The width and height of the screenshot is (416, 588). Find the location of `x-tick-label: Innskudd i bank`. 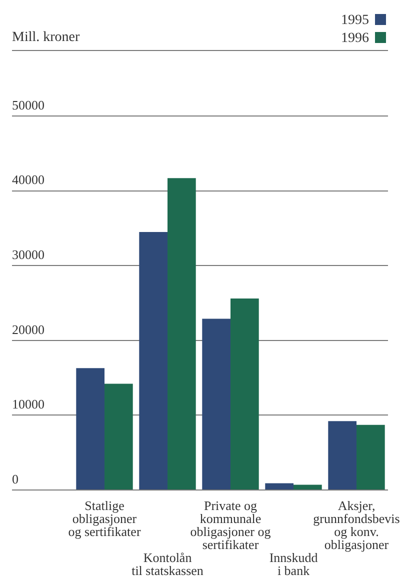

x-tick-label: Innskudd i bank is located at coordinates (293, 564).